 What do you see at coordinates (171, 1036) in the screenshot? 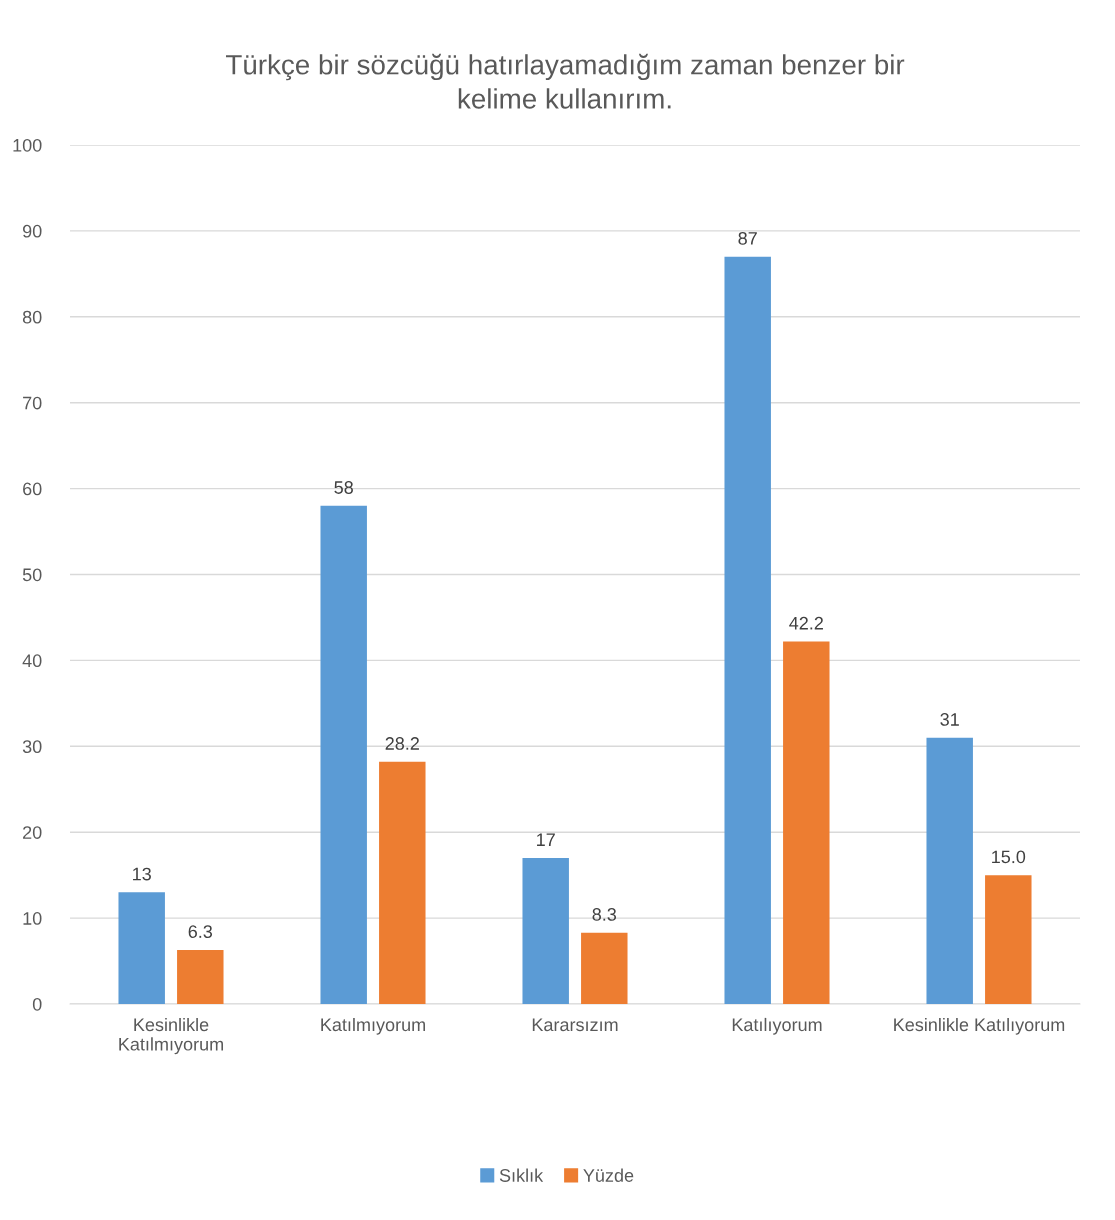
I see `x-tick-label: Kesinlikle Katılmıyorum` at bounding box center [171, 1036].